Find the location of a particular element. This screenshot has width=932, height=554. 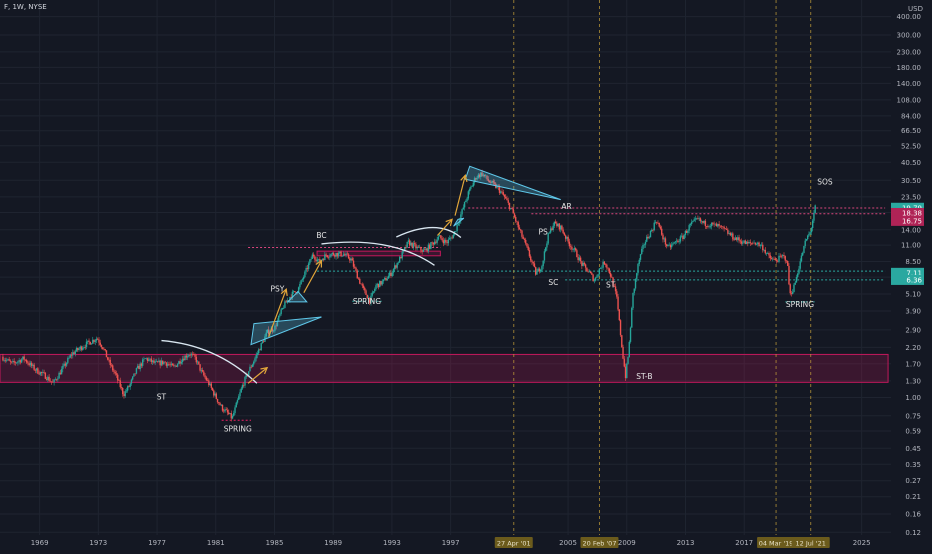

y-tick-label: 108.00 is located at coordinates (909, 100).